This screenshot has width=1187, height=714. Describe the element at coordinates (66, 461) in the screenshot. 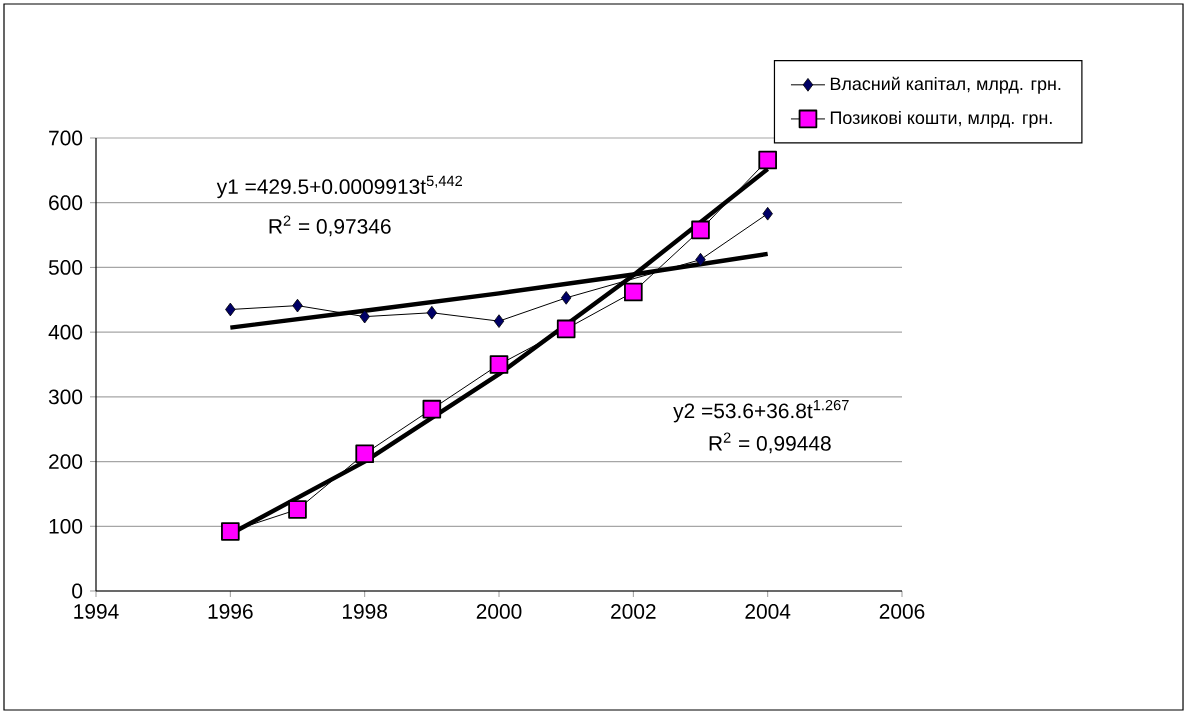

I see `y-tick-label: 200` at that location.